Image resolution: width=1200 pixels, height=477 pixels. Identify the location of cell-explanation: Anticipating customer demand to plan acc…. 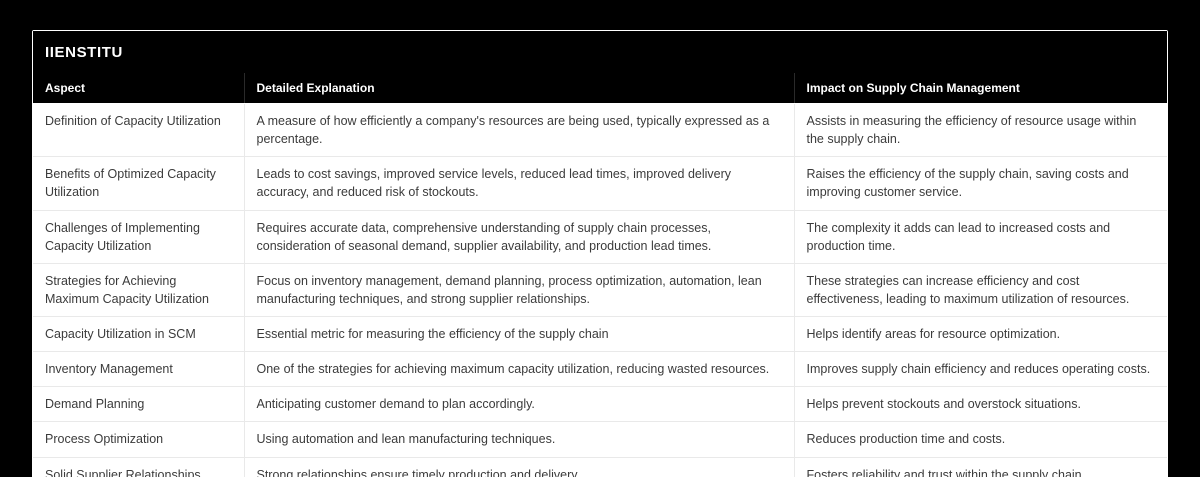
(519, 404).